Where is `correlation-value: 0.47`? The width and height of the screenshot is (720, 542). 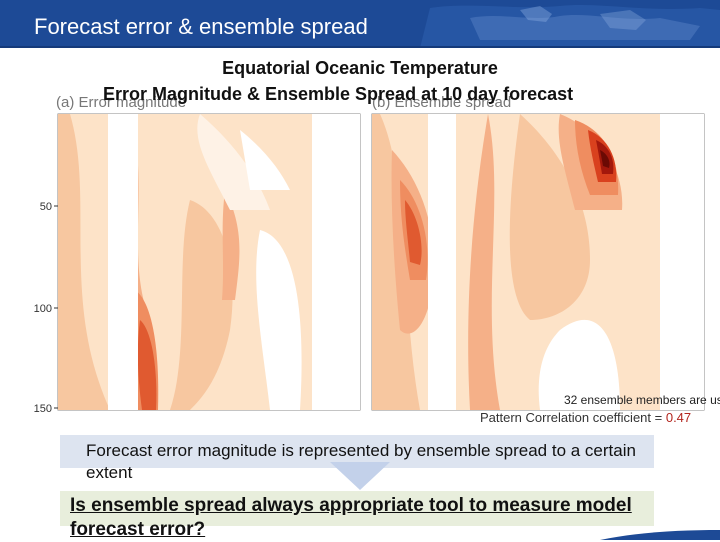
correlation-value: 0.47 is located at coordinates (678, 417).